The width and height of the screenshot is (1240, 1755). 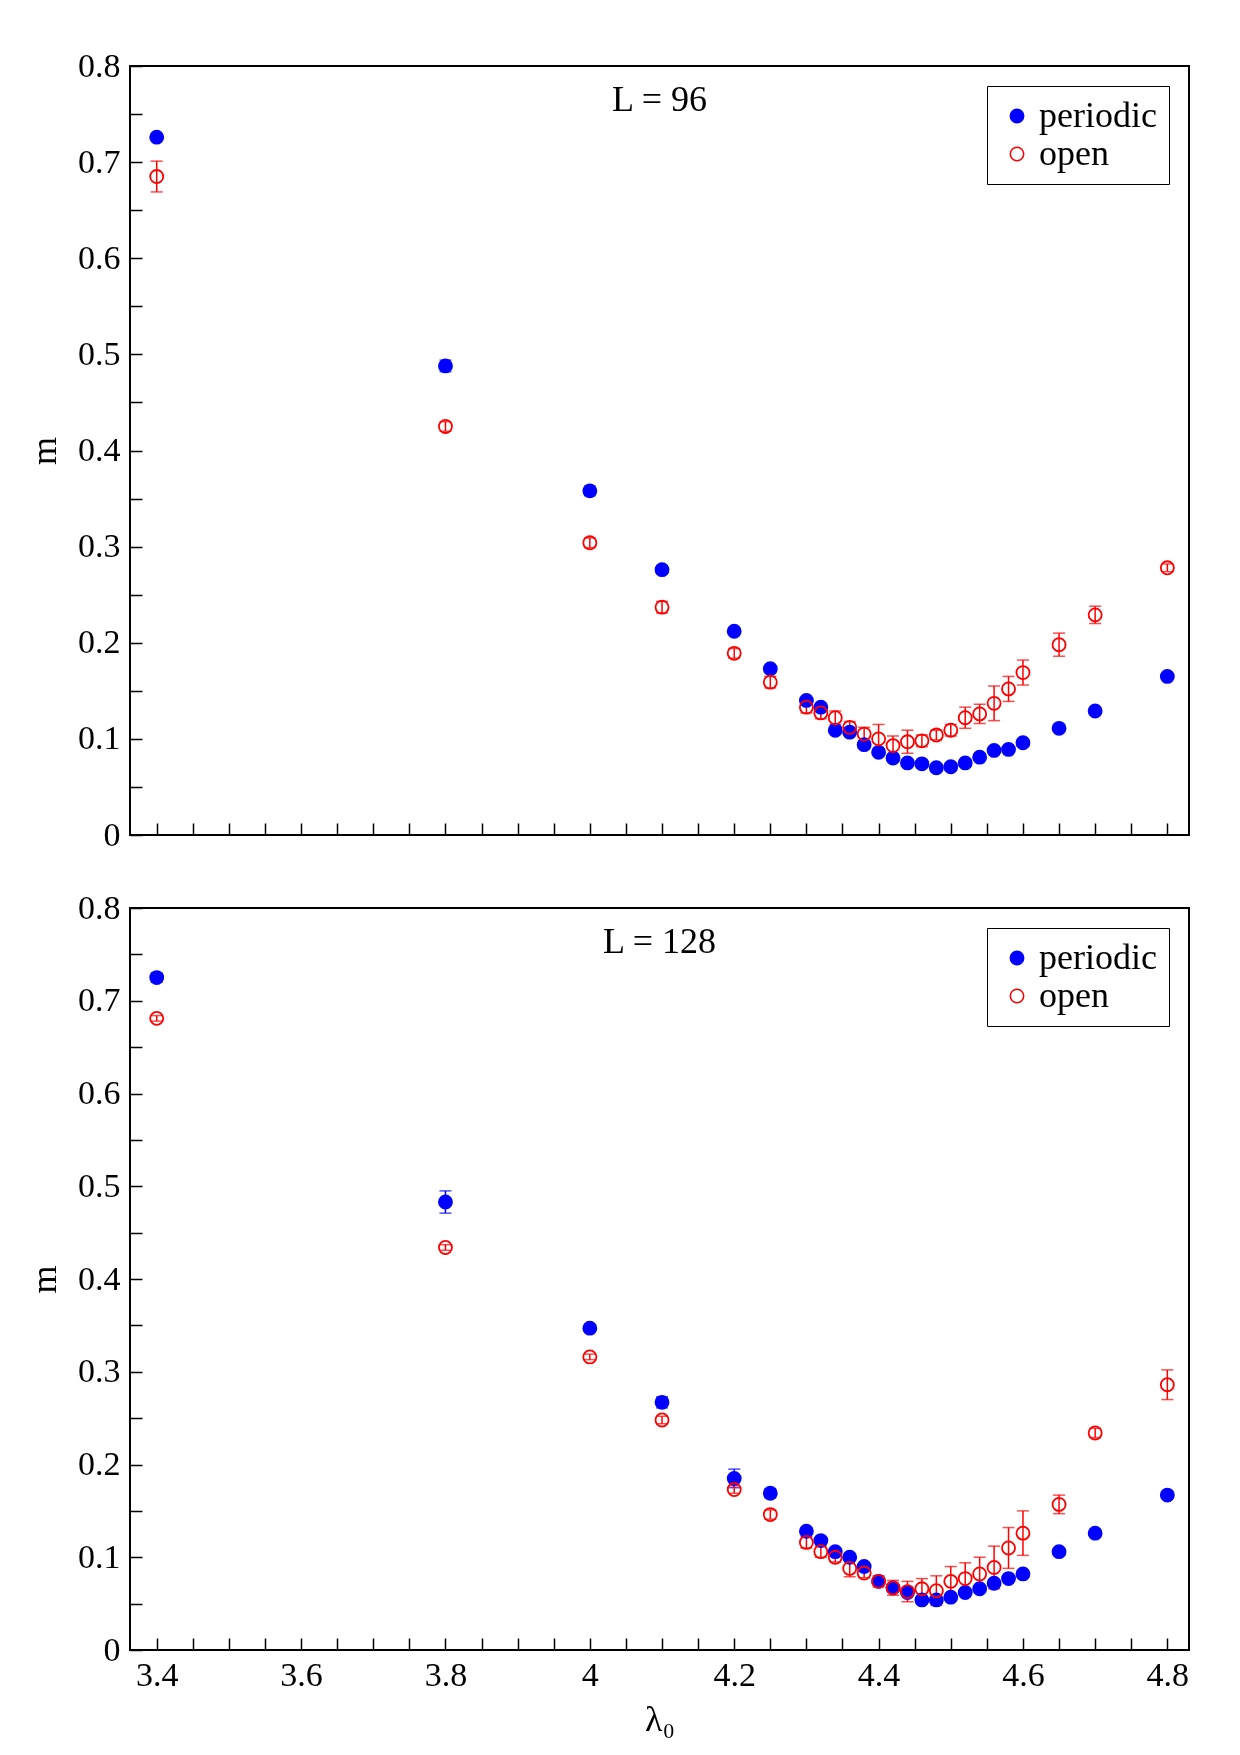 What do you see at coordinates (590, 1674) in the screenshot?
I see `x-tick-label: 4` at bounding box center [590, 1674].